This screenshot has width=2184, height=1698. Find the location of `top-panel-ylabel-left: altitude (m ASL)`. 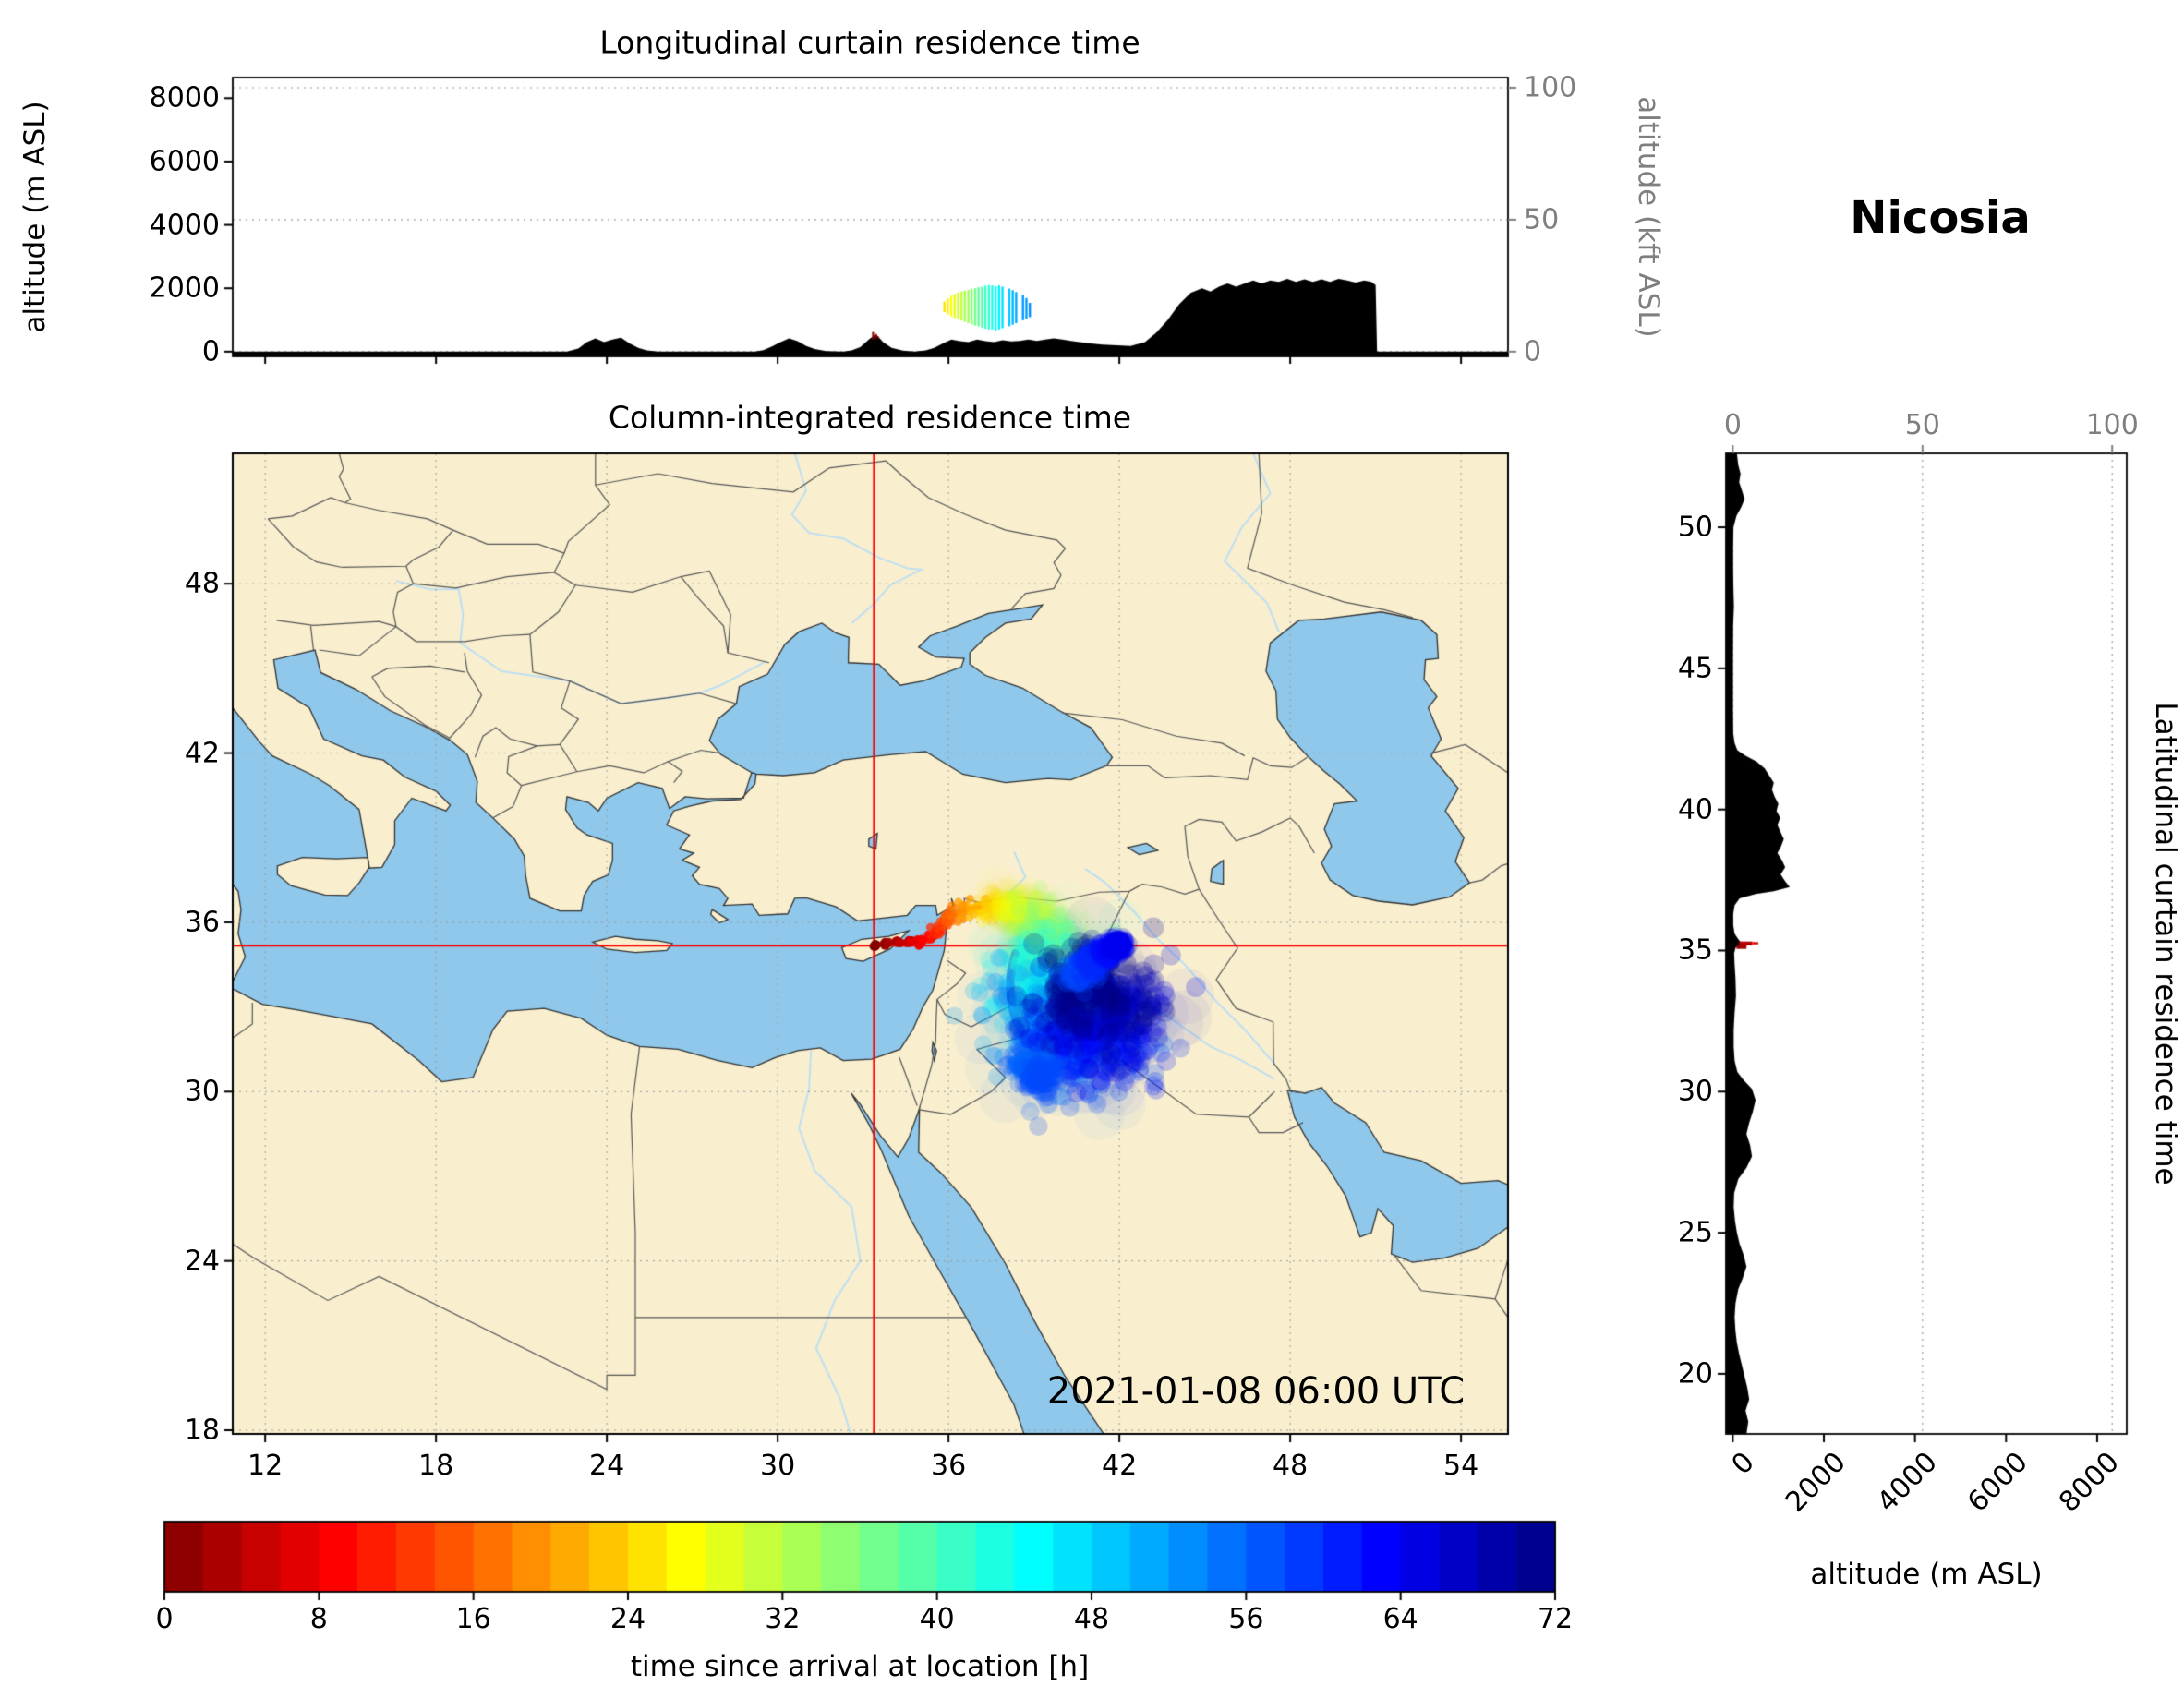

top-panel-ylabel-left: altitude (m ASL) is located at coordinates (35, 217).